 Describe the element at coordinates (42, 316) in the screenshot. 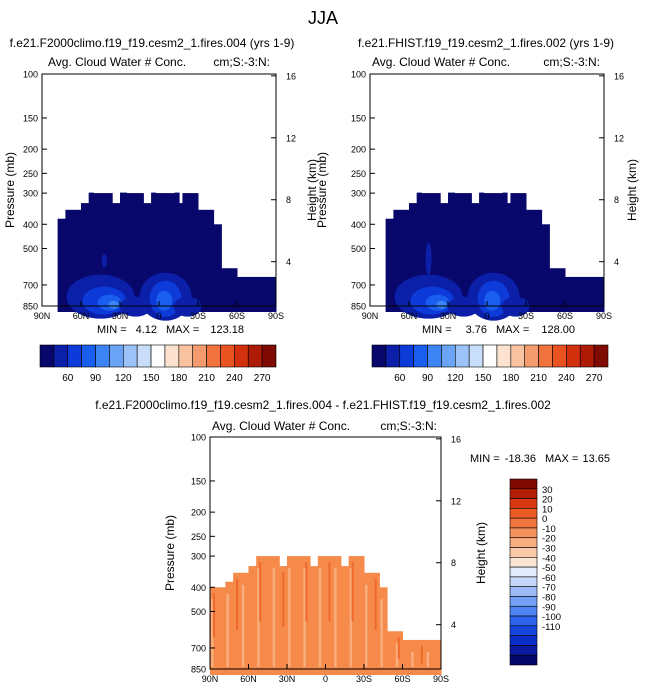

I see `panel-1-xtick-label: 90N` at that location.